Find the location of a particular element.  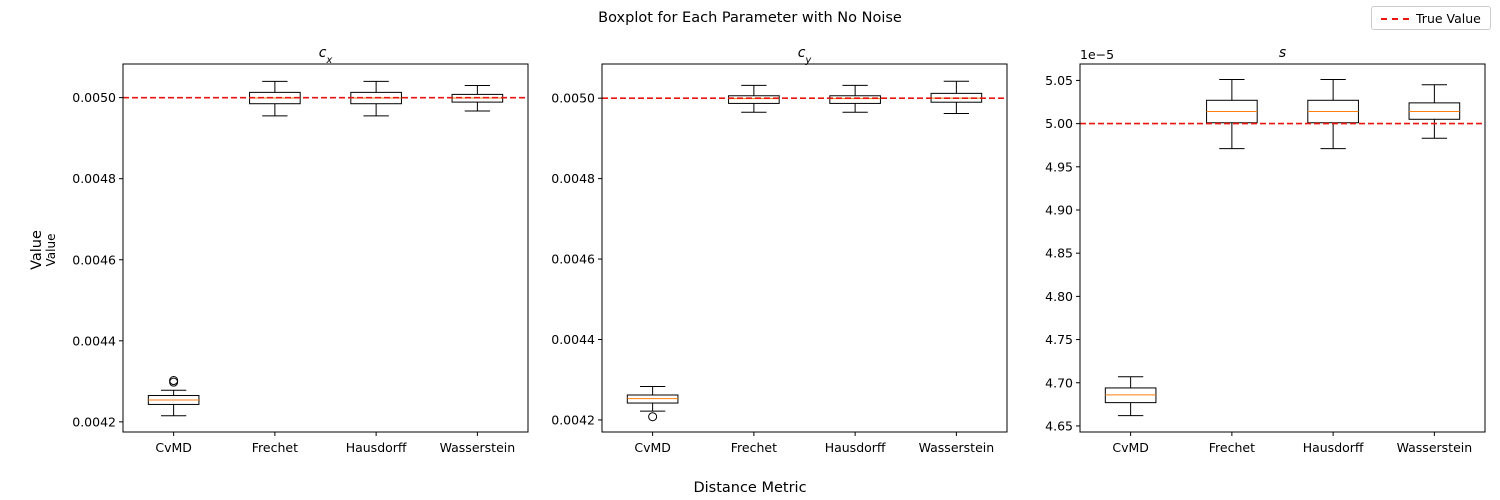

y-tick-label: 5.00 is located at coordinates (1059, 123).